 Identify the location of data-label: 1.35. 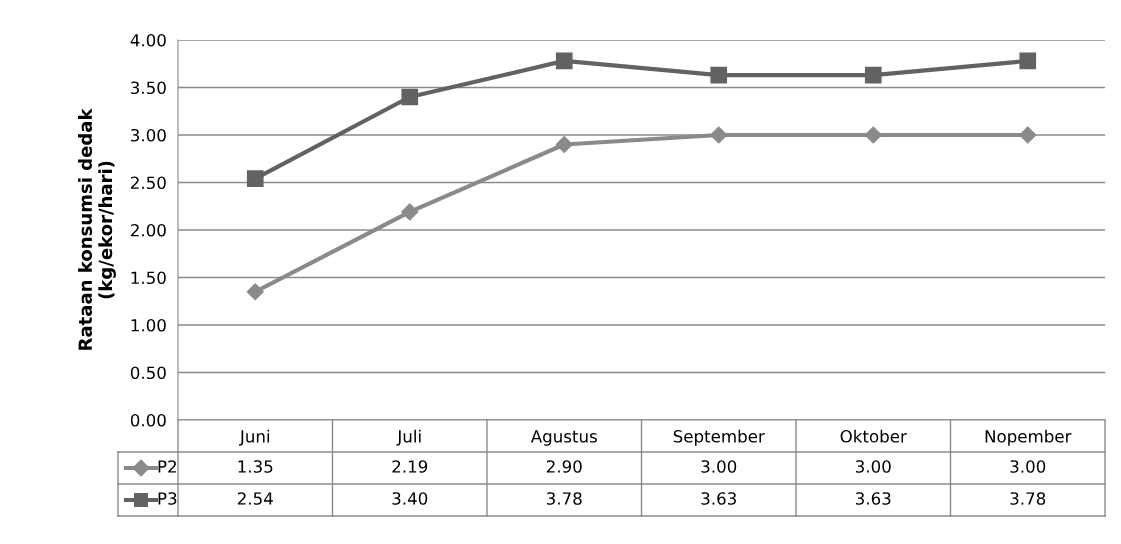
(255, 466).